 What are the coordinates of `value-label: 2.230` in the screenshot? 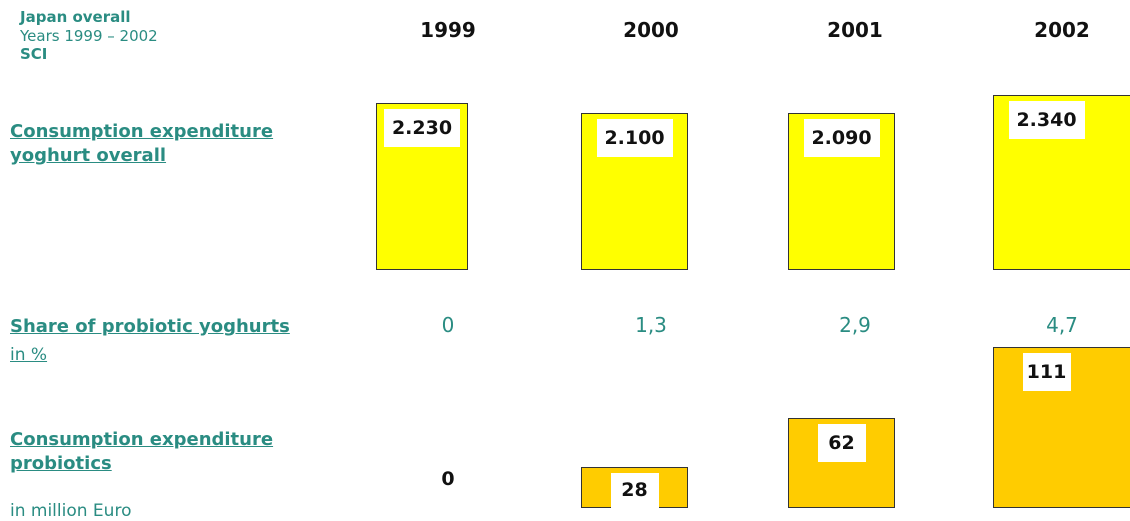 It's located at (422, 127).